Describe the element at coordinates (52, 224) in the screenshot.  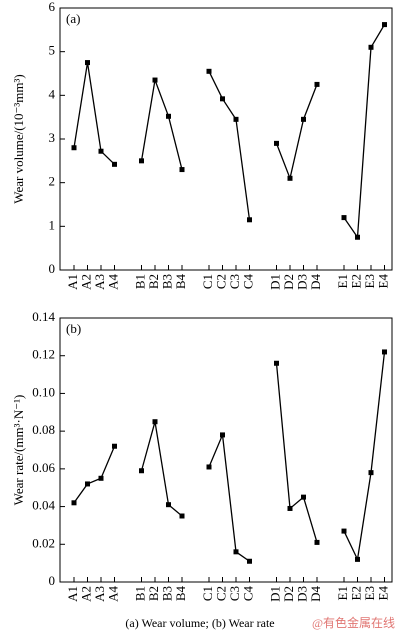
I see `y-tick-label: 1` at that location.